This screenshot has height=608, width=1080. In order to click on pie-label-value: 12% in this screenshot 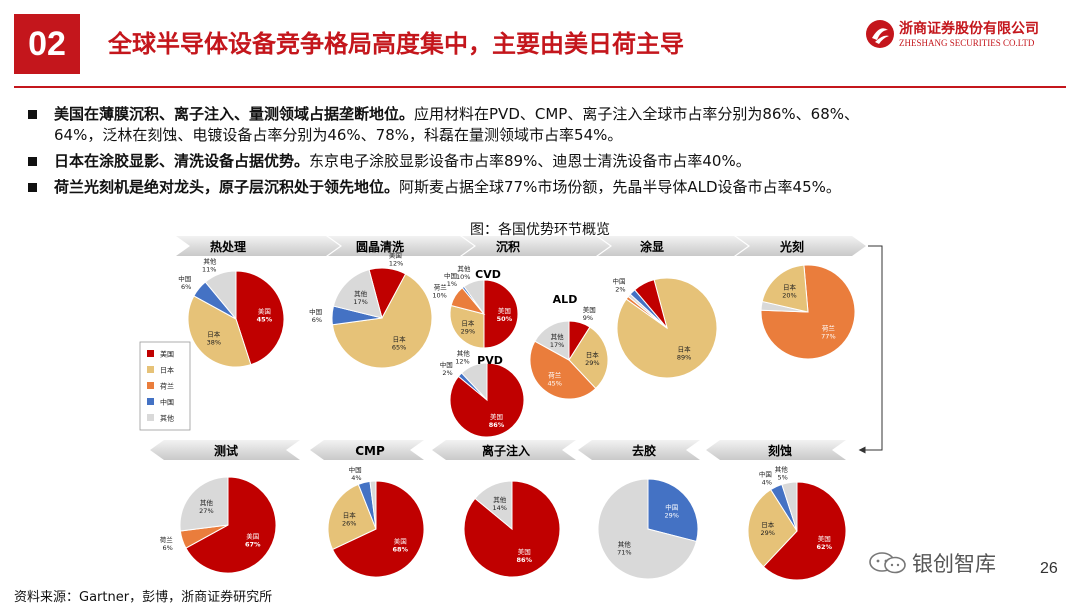, I will do `click(462, 361)`.